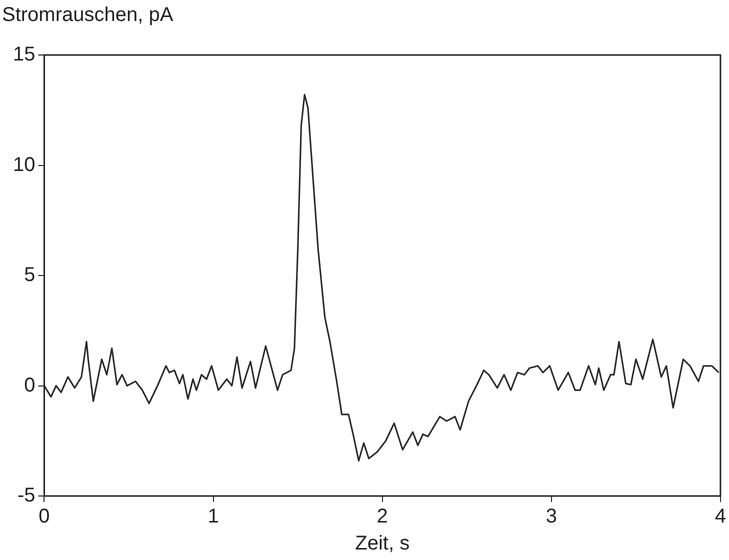 The image size is (729, 560). I want to click on y-tick-label: 10, so click(24, 165).